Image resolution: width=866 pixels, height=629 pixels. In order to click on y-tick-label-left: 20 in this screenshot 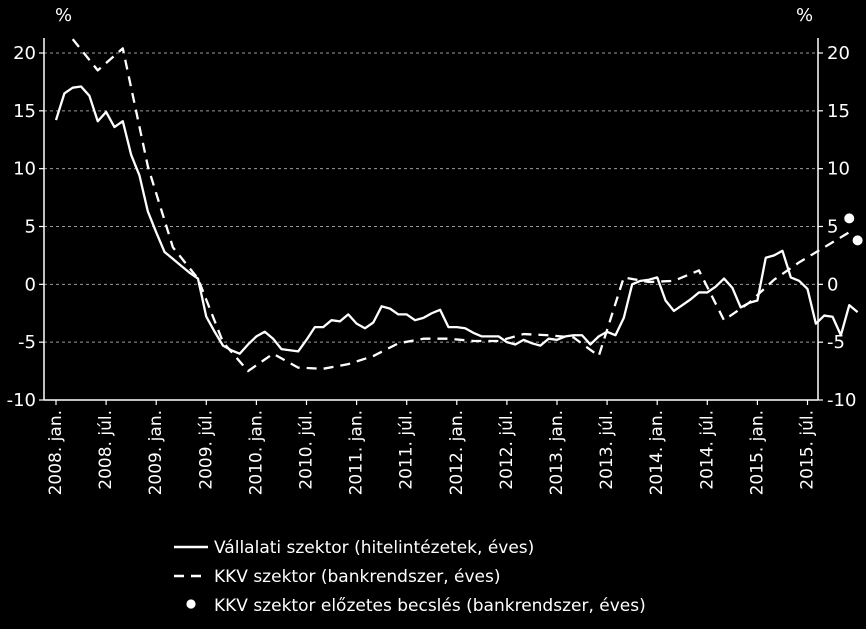, I will do `click(24, 53)`.